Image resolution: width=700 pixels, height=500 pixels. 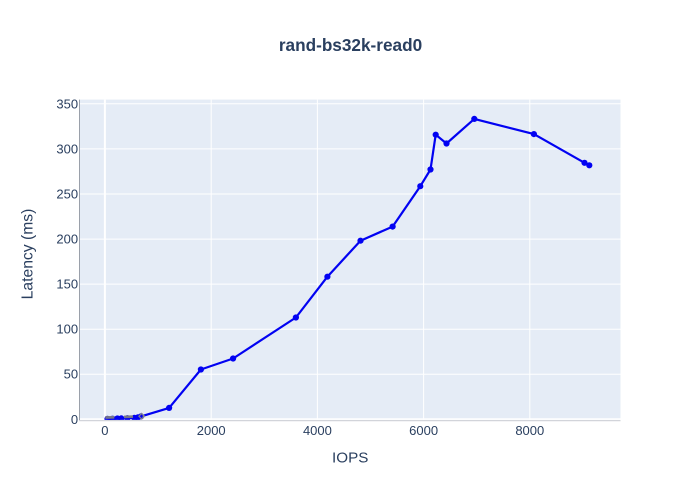 I want to click on svg-text: 100, so click(x=67, y=329).